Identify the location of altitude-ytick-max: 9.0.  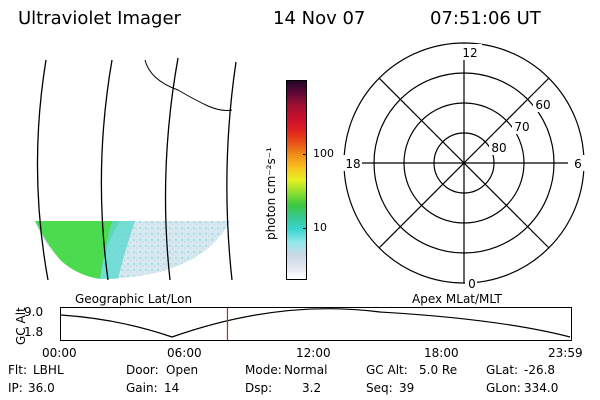
(34, 312).